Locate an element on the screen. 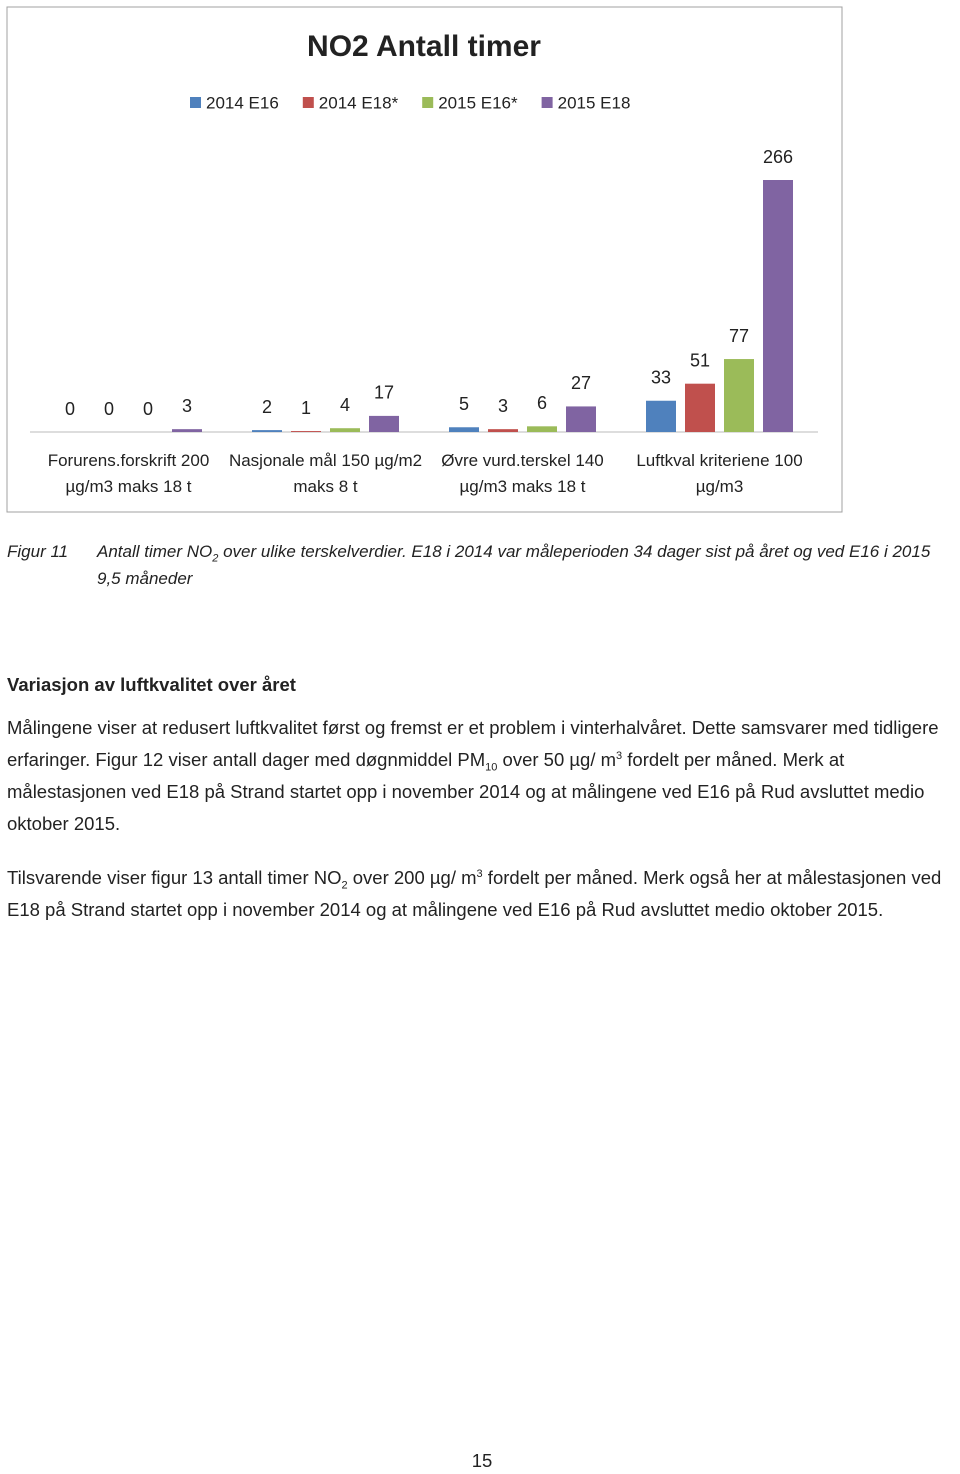 Image resolution: width=960 pixels, height=1474 pixels. data-label: 17 is located at coordinates (384, 393).